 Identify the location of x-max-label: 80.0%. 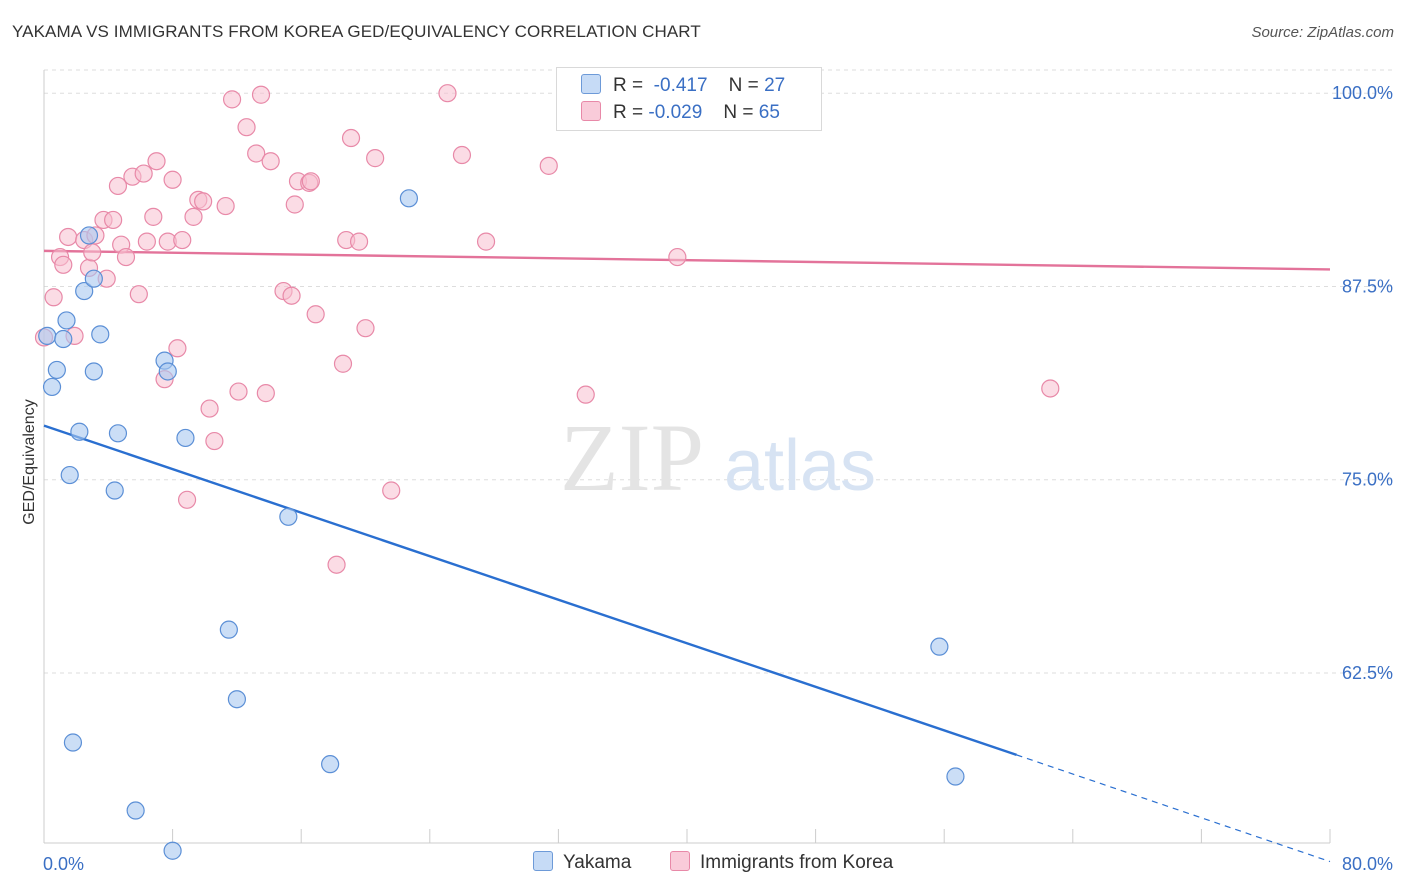
(1367, 864).